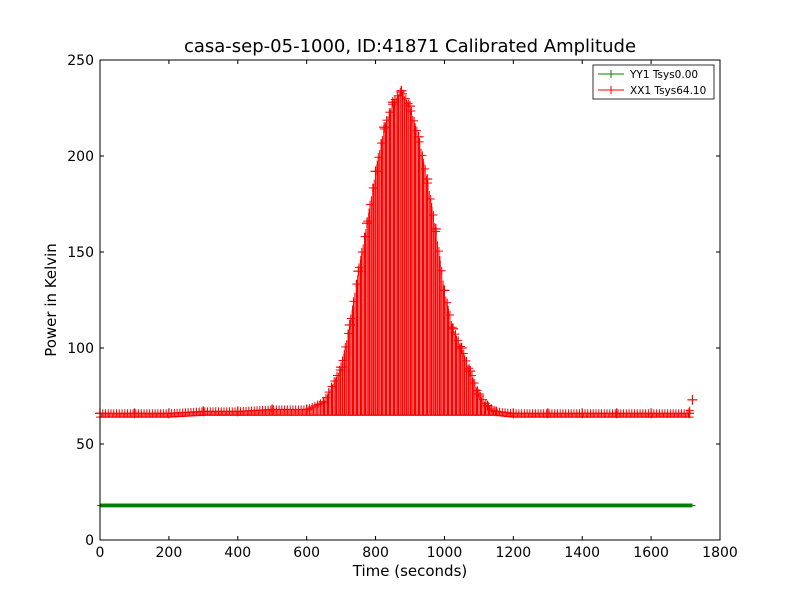  Describe the element at coordinates (80, 157) in the screenshot. I see `y-tick-label: 200` at that location.